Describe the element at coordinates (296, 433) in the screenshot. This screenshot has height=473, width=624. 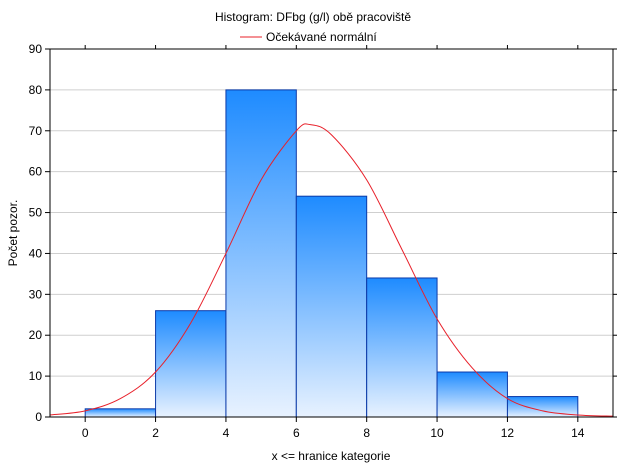
I see `x-tick-label: 6` at that location.